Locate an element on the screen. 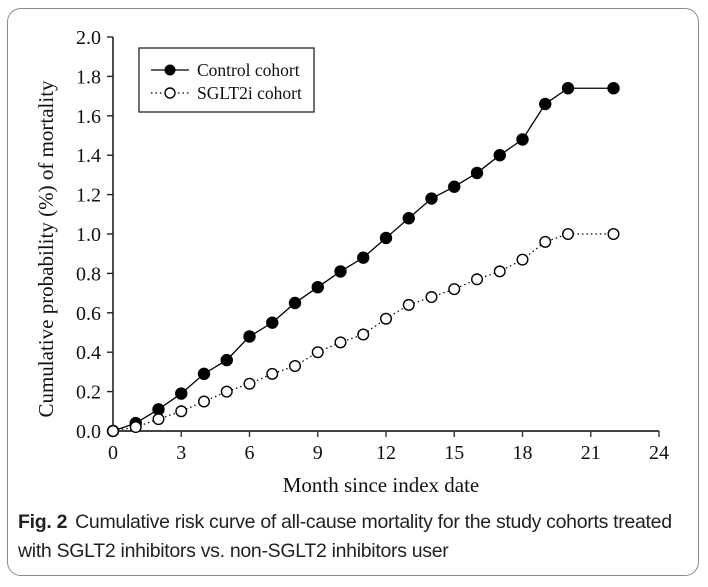 This screenshot has width=708, height=587. legend-box is located at coordinates (226, 80).